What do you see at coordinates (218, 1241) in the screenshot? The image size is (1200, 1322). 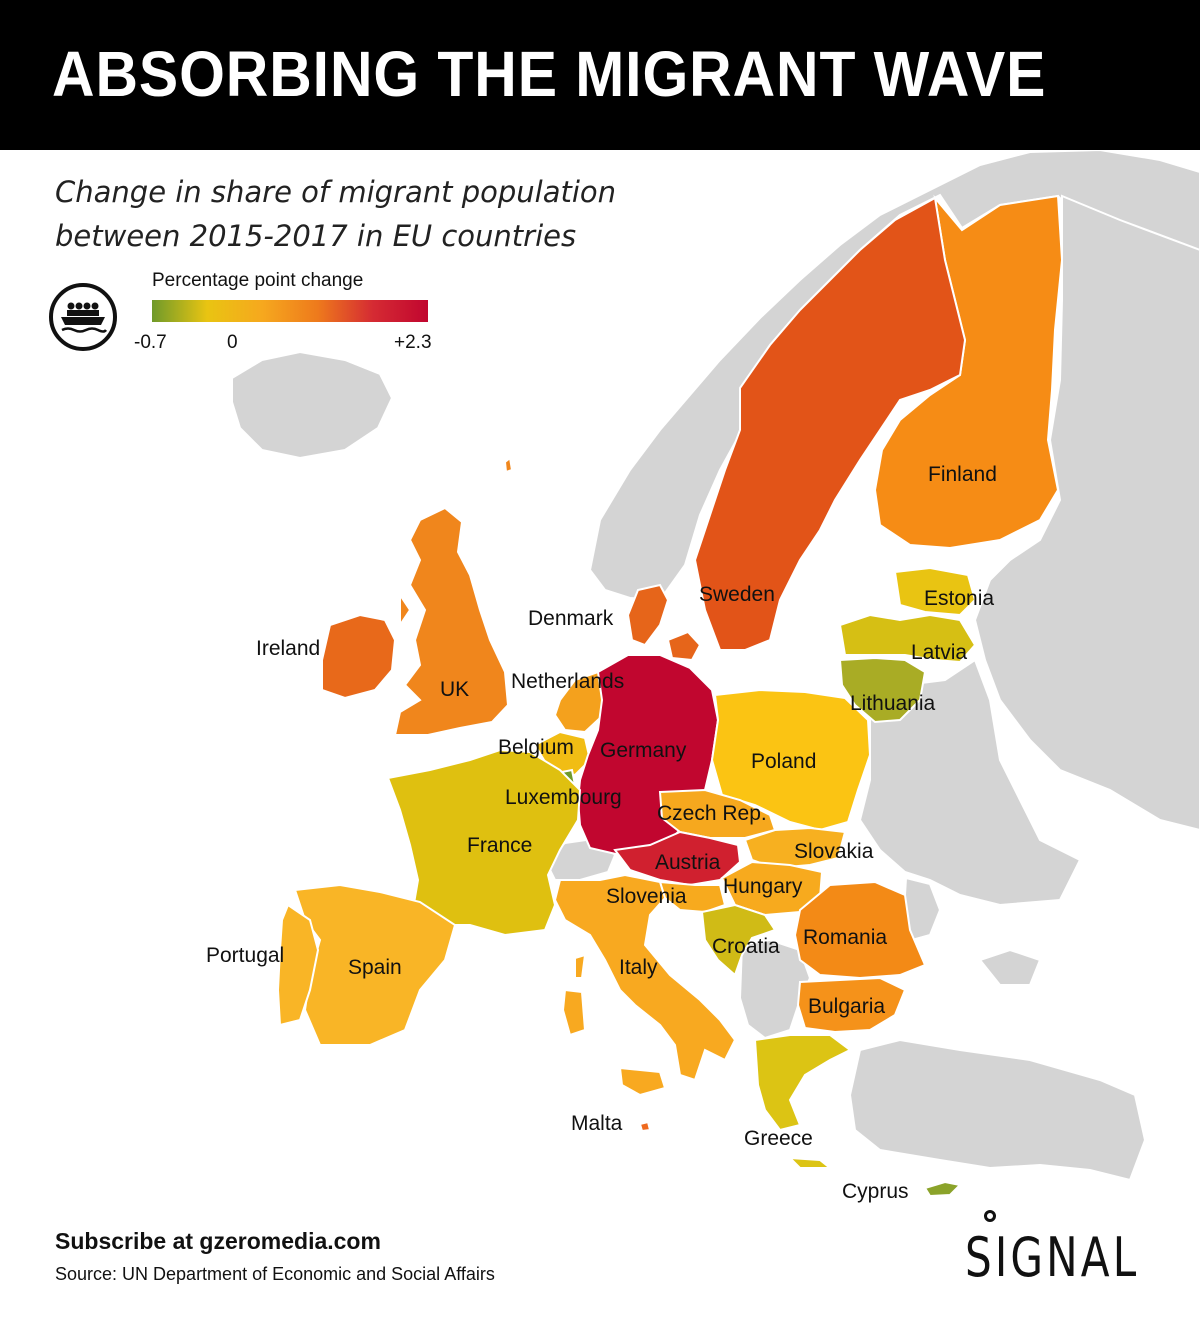 I see `subscribe-text: Subscribe at gzeromedia.com` at bounding box center [218, 1241].